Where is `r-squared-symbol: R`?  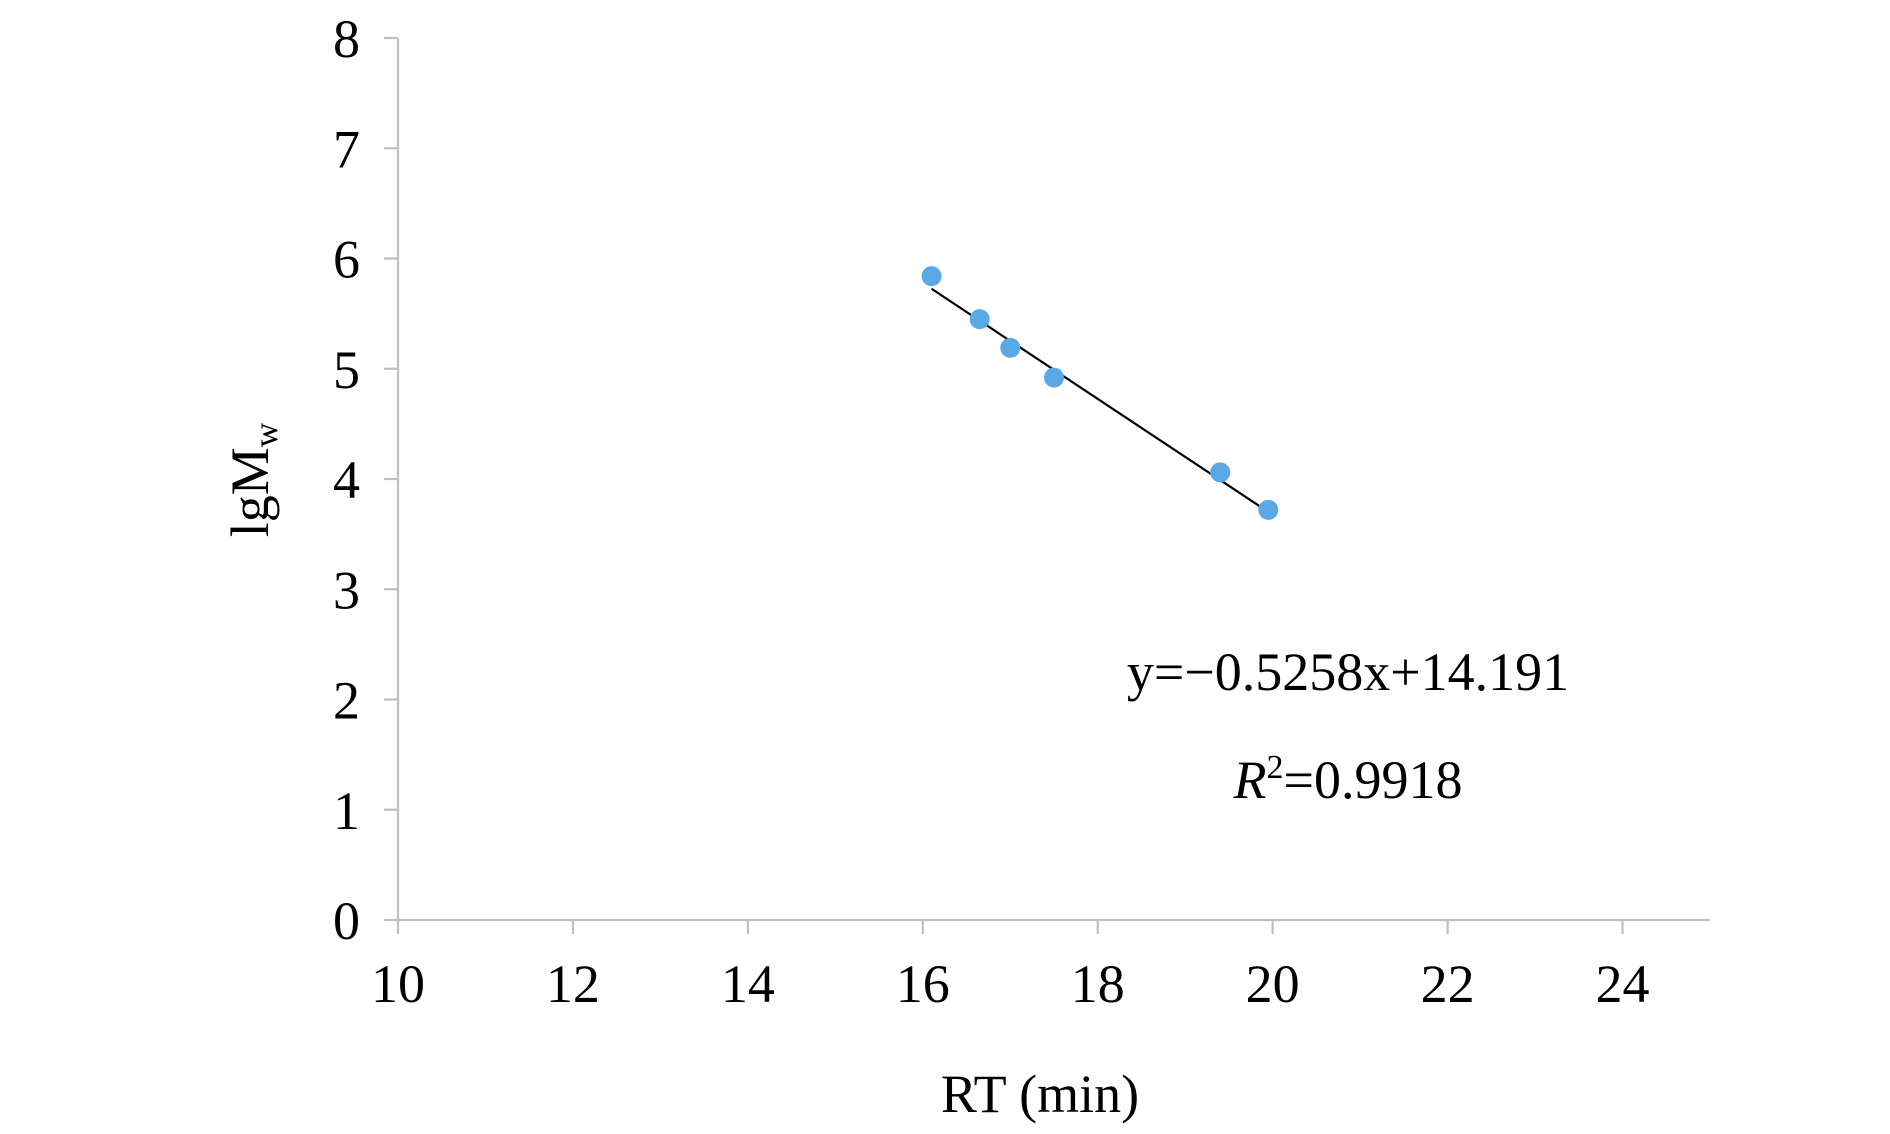
r-squared-symbol: R is located at coordinates (1250, 780).